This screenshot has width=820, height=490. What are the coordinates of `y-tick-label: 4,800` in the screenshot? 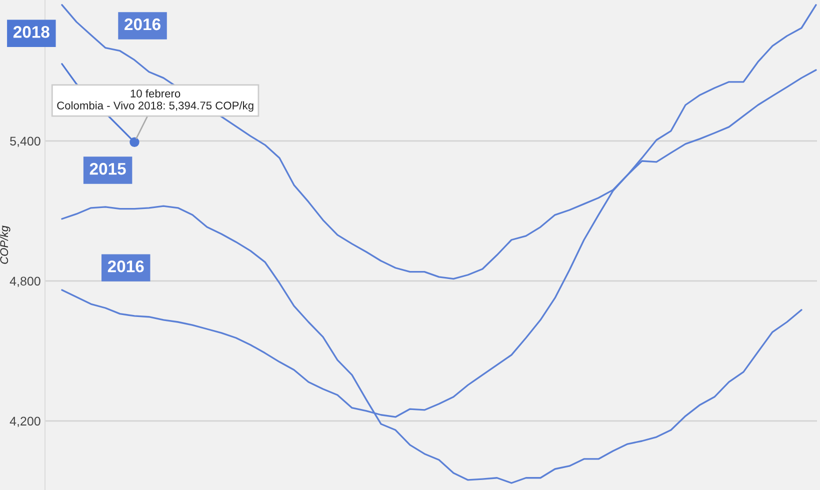 It's located at (25, 282).